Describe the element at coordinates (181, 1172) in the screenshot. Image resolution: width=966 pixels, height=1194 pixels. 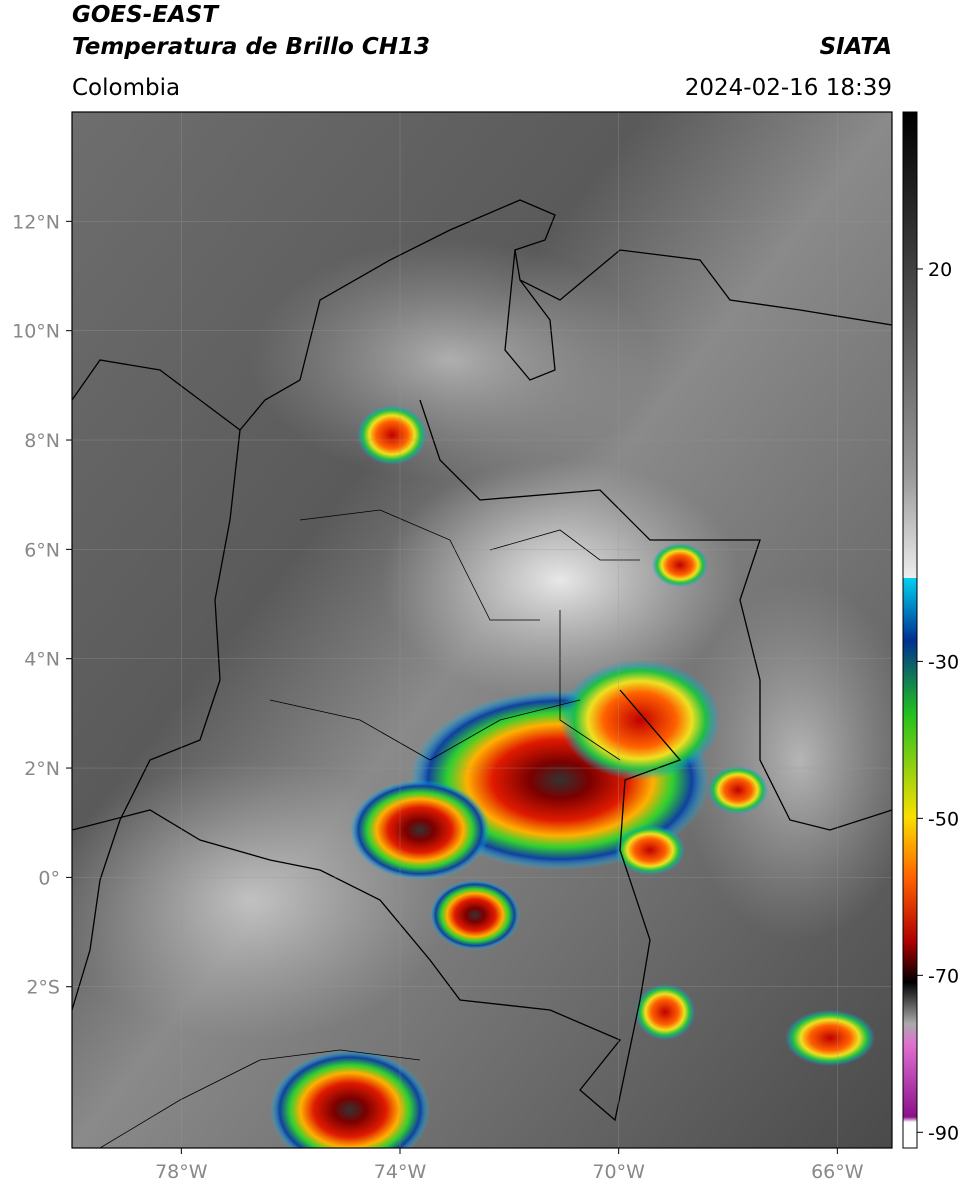
I see `x-tick-label: 78°W` at that location.